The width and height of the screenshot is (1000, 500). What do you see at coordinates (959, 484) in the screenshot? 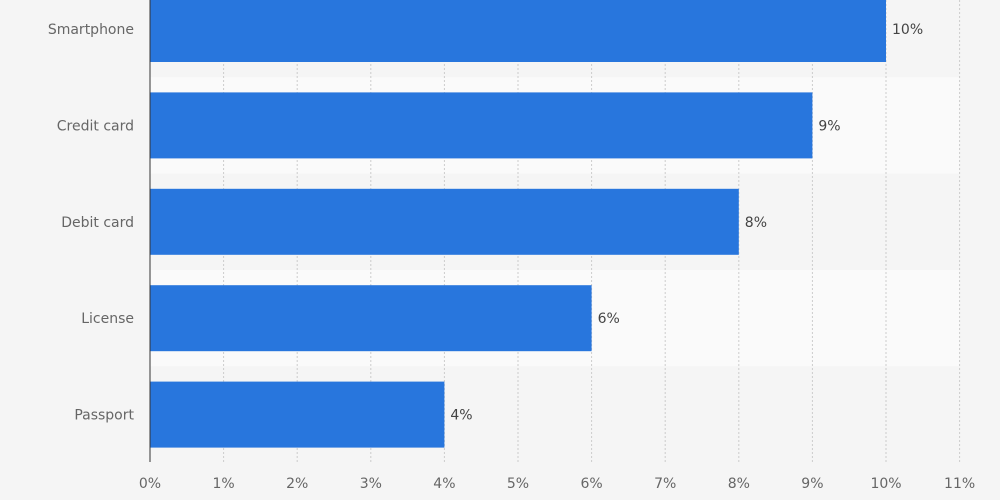
I see `x-tick-label: 11%` at bounding box center [959, 484].